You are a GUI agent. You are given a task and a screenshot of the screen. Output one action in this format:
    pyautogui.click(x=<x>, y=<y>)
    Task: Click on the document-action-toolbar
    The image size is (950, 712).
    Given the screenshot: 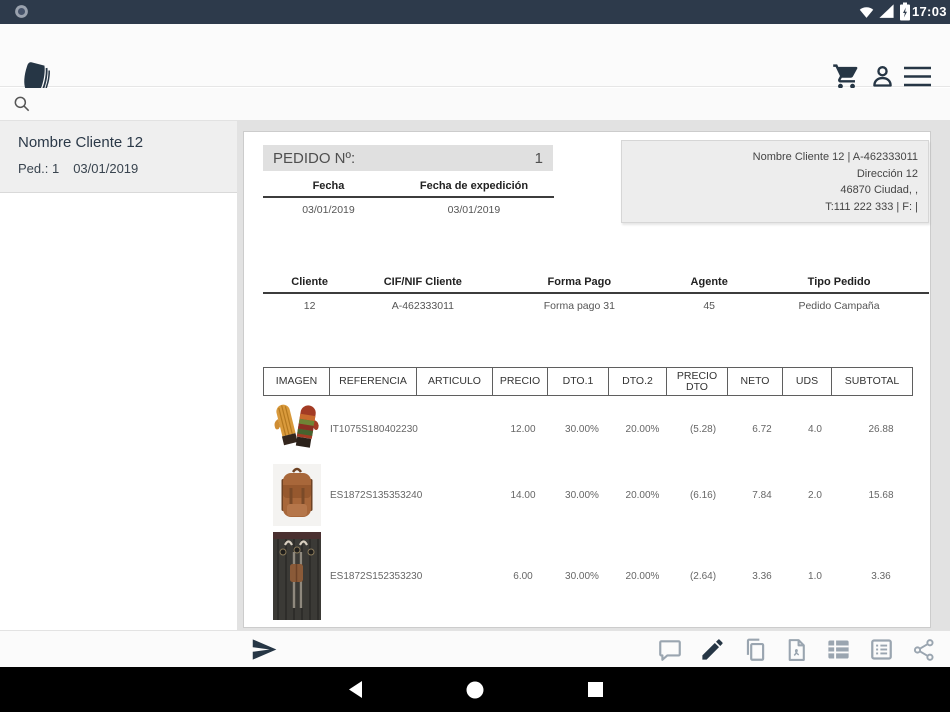 What is the action you would take?
    pyautogui.click(x=475, y=648)
    